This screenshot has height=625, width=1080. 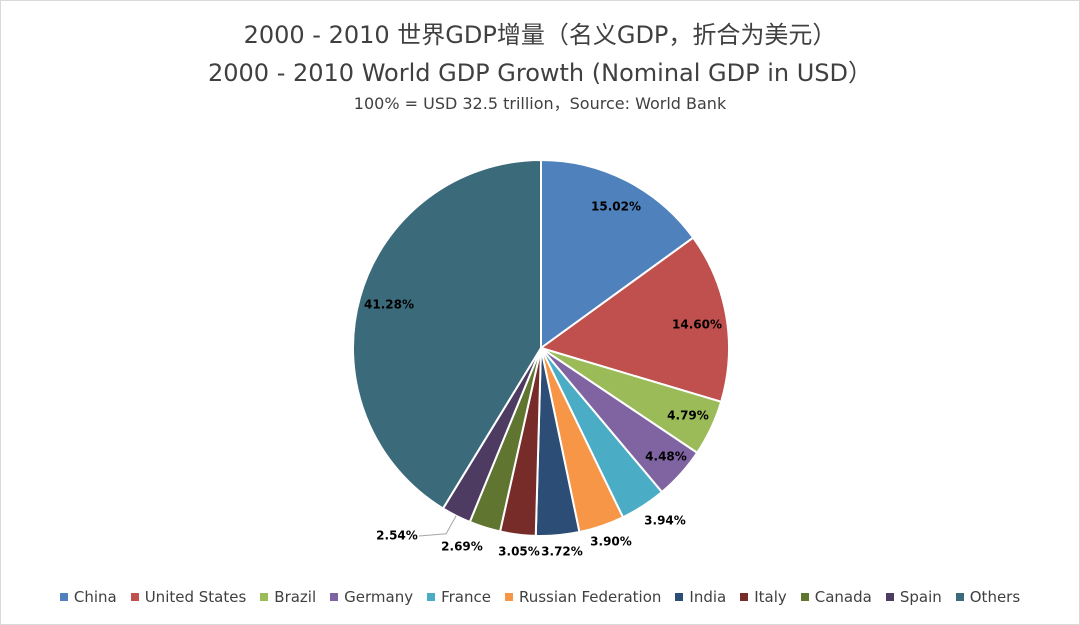 I want to click on data-label-spain: 2.54%, so click(x=397, y=536).